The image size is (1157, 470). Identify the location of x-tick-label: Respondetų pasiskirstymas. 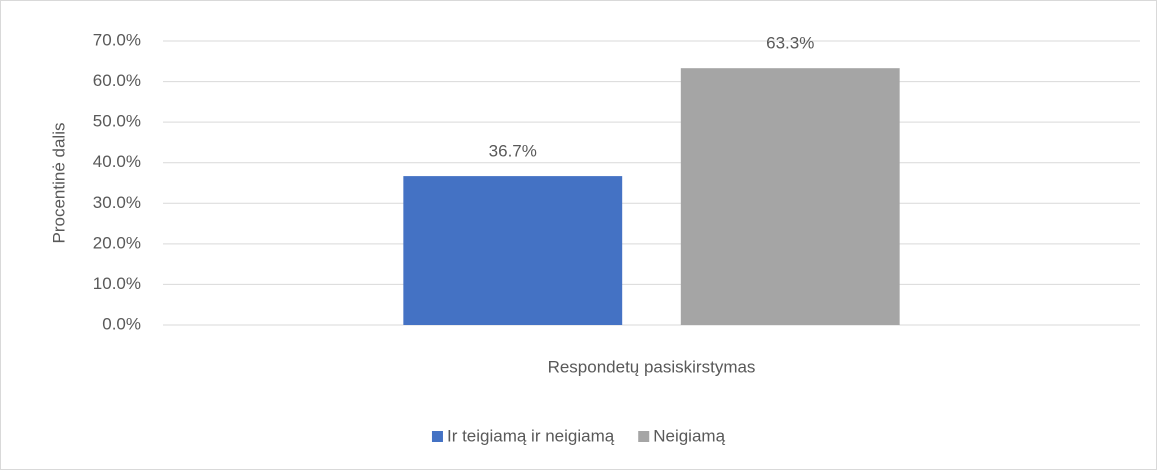
(652, 366).